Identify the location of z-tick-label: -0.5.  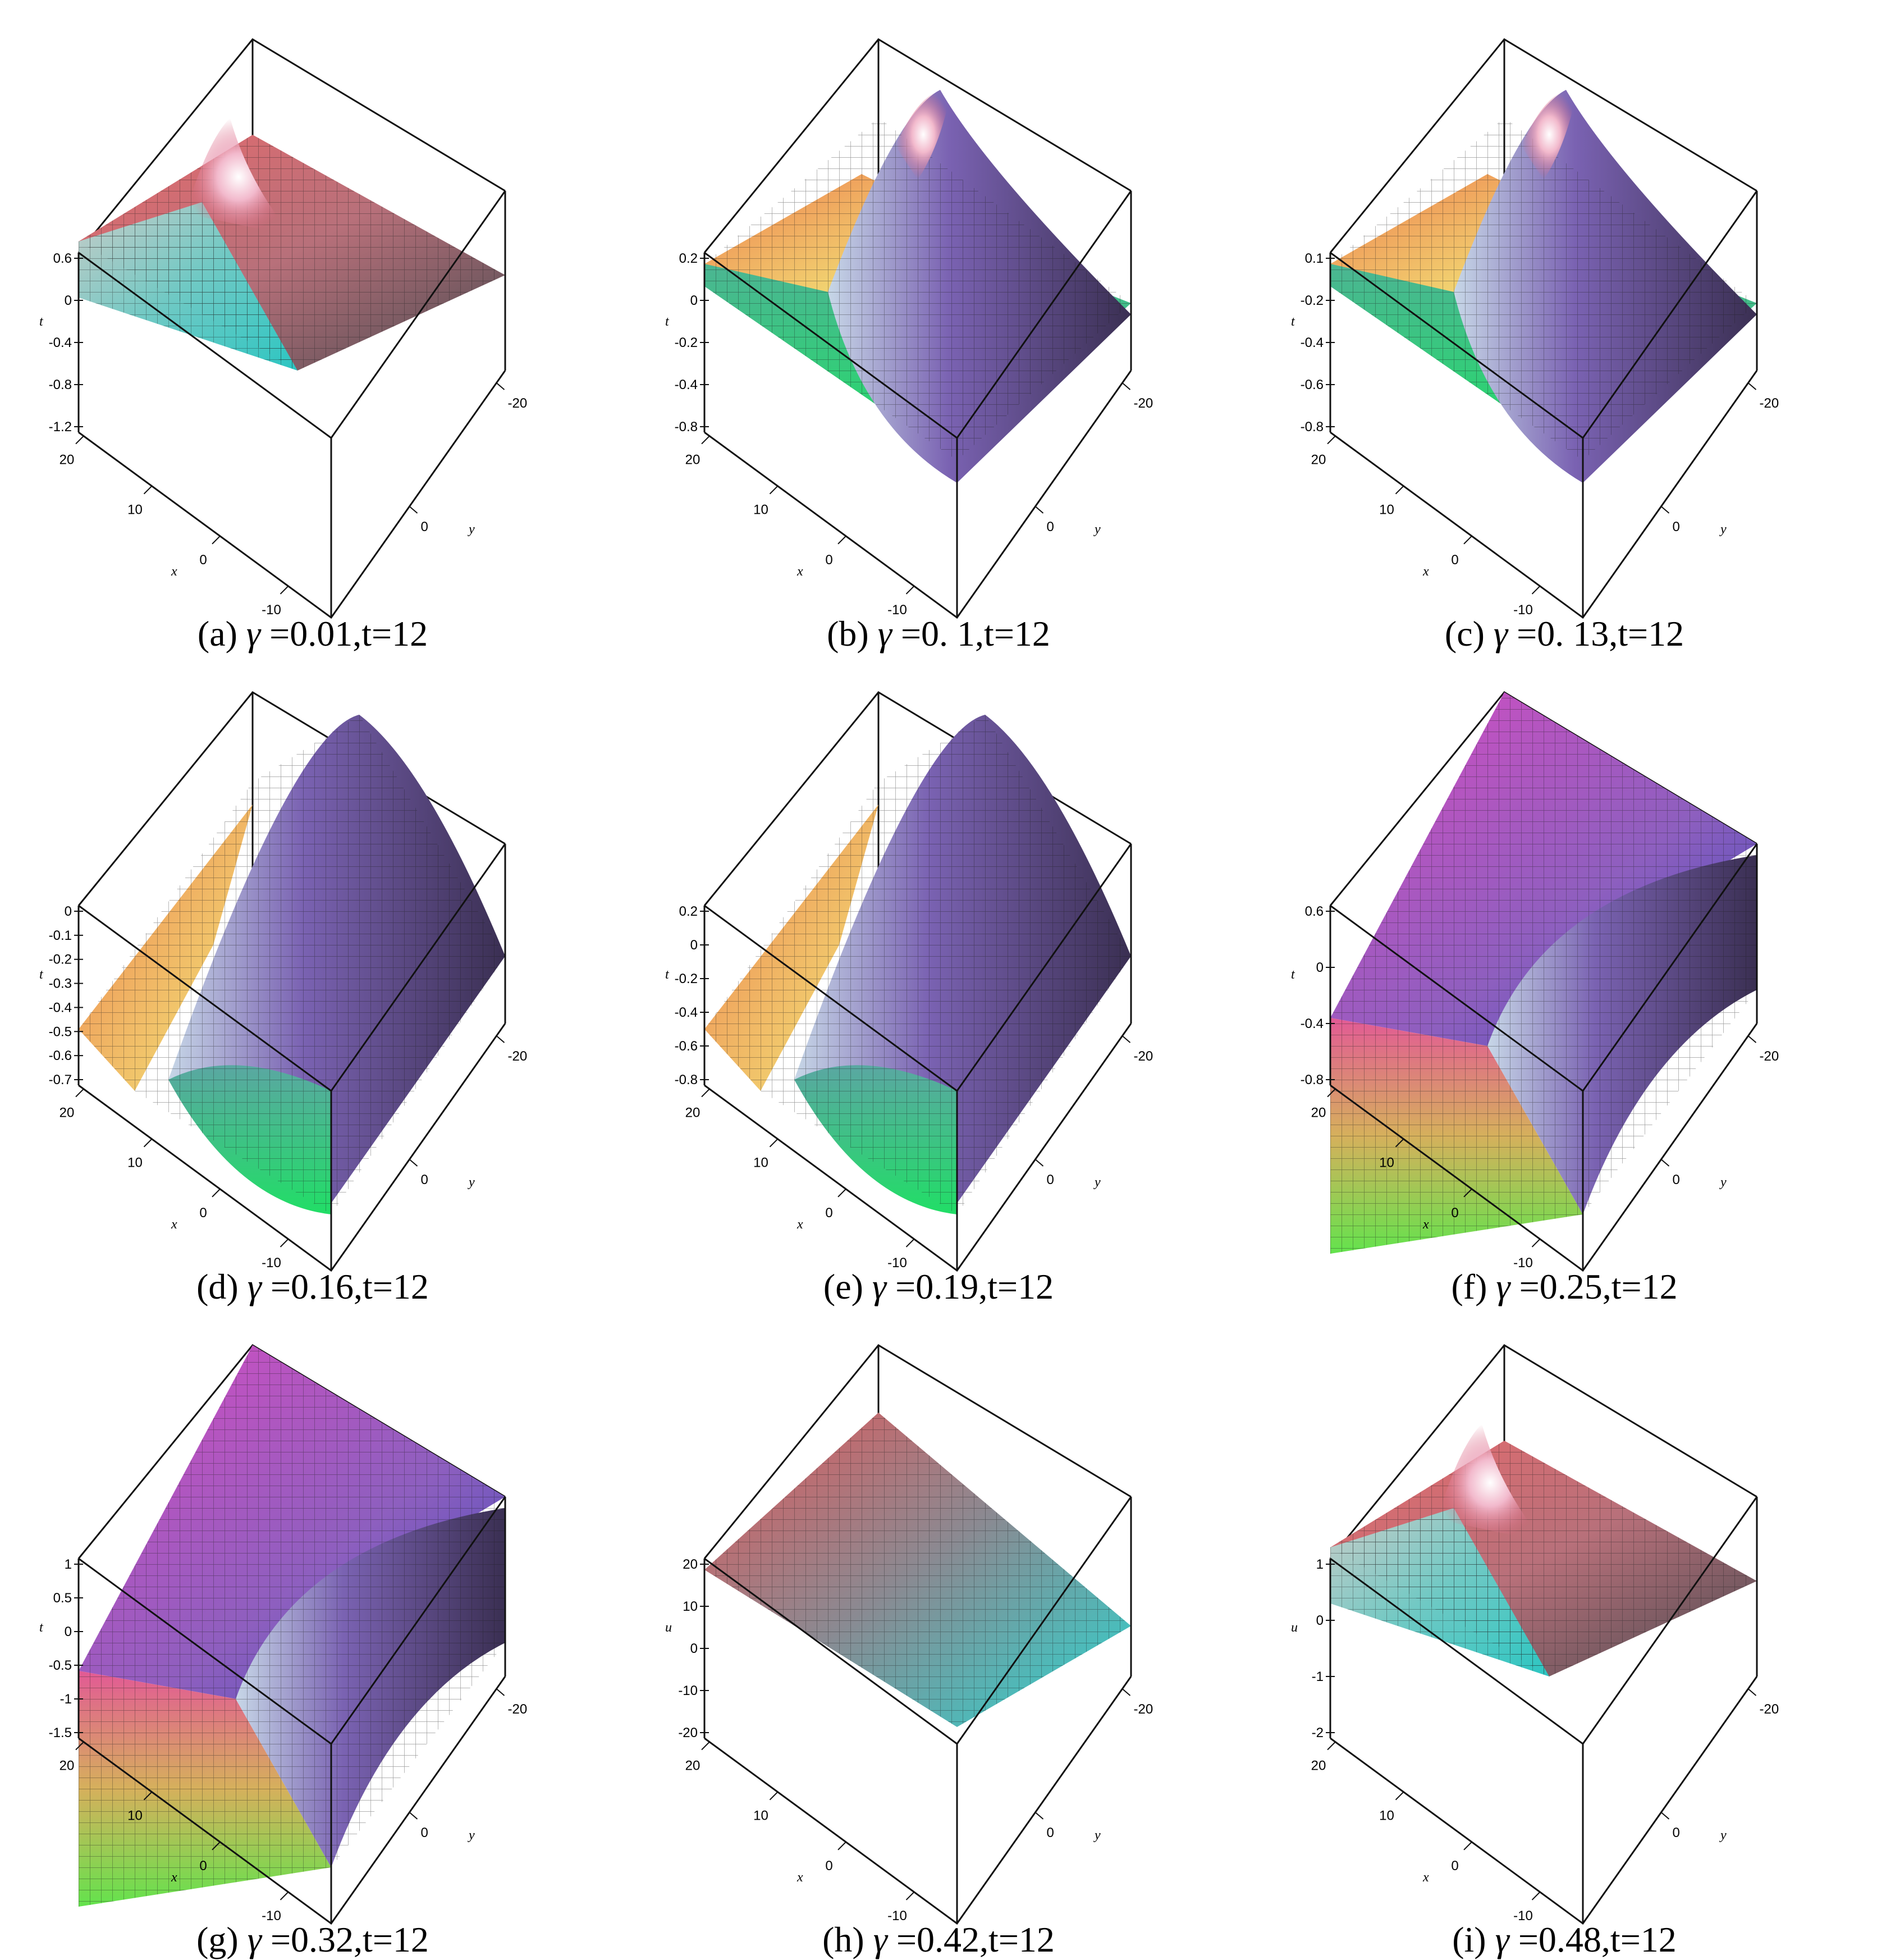
(60, 1665).